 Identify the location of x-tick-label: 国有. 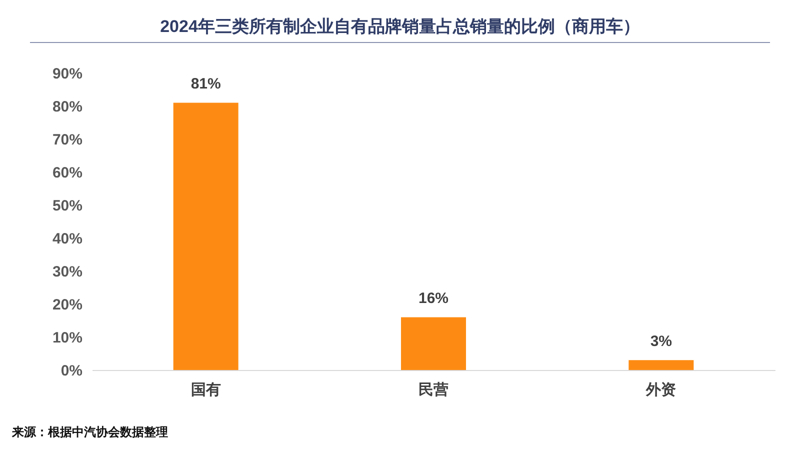
(205, 390).